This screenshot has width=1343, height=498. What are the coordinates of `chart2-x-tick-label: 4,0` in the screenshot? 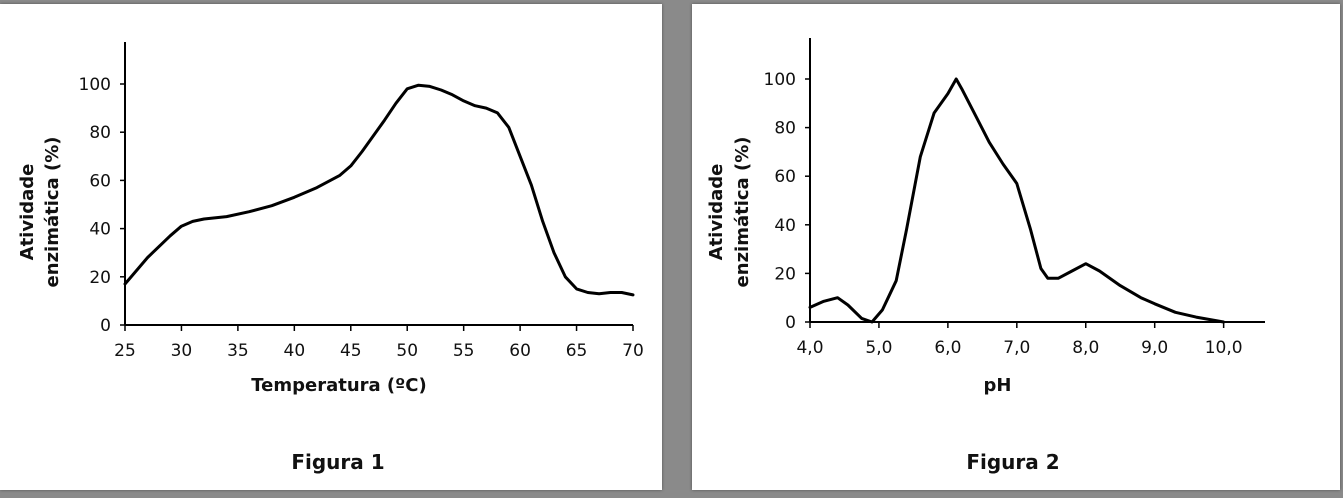 It's located at (809, 348).